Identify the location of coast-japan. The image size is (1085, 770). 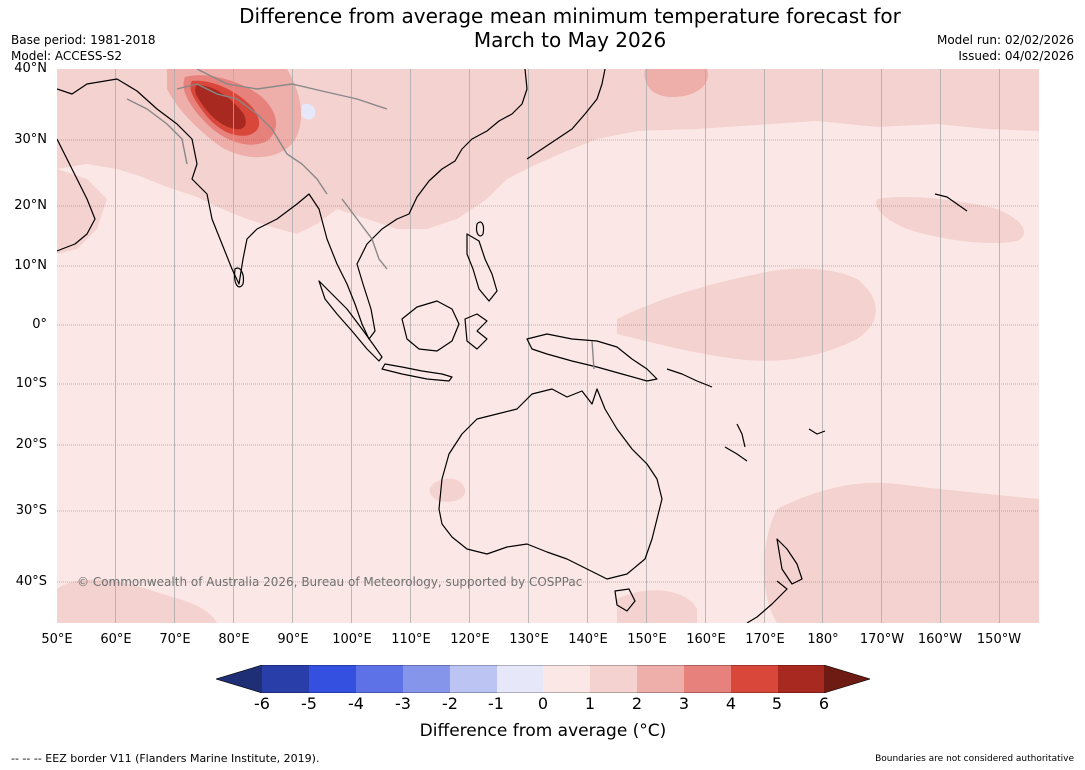
(566, 114).